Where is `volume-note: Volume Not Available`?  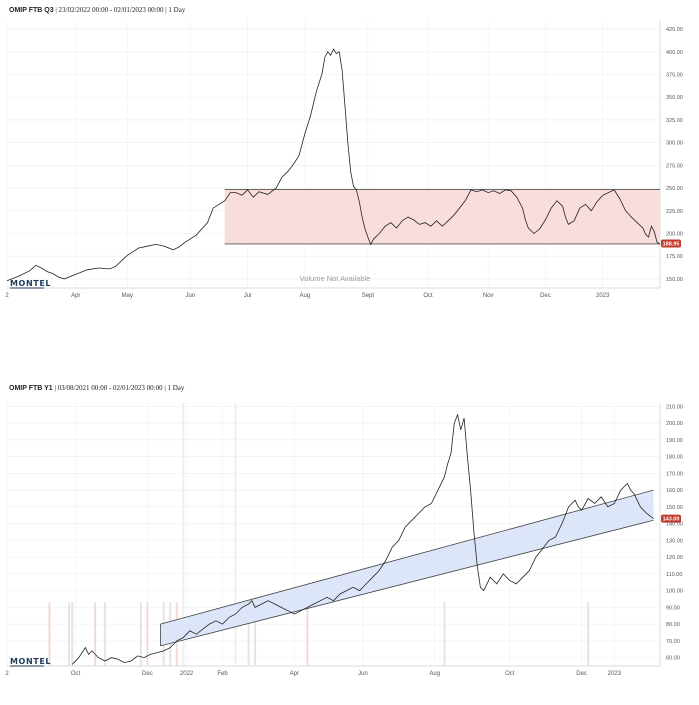
volume-note: Volume Not Available is located at coordinates (335, 278).